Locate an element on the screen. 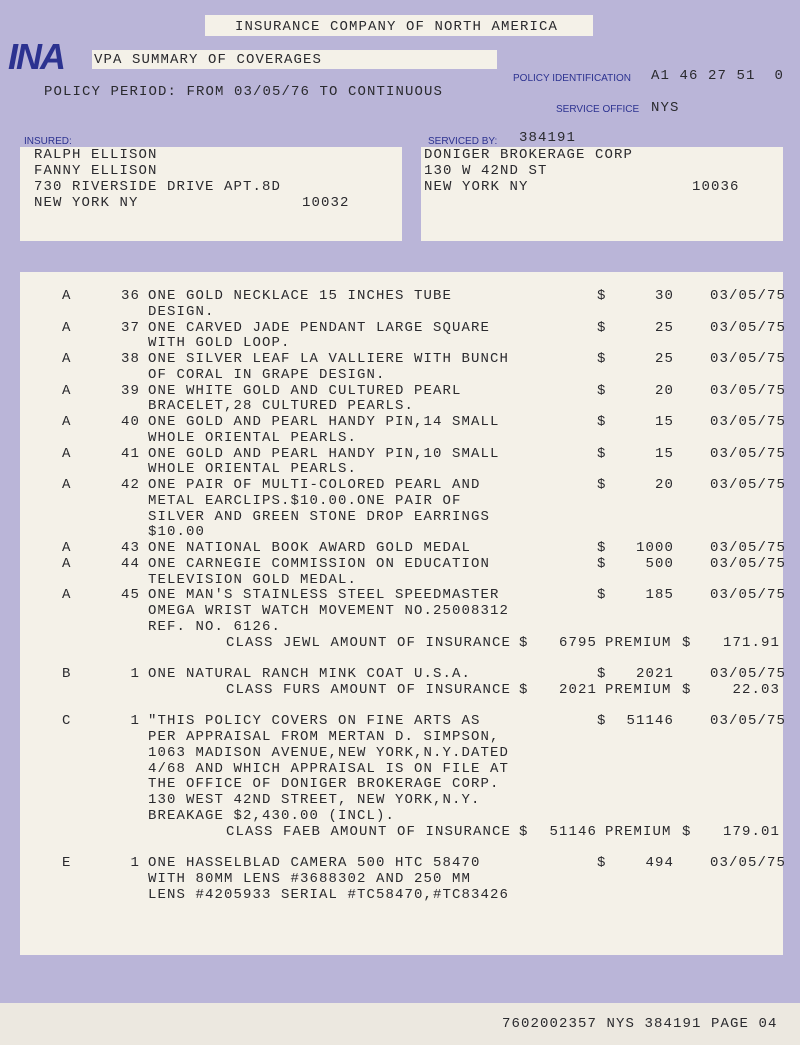 The height and width of the screenshot is (1045, 800). class-summary: CLASS FAEB AMOUNT OF INSURANCE is located at coordinates (369, 831).